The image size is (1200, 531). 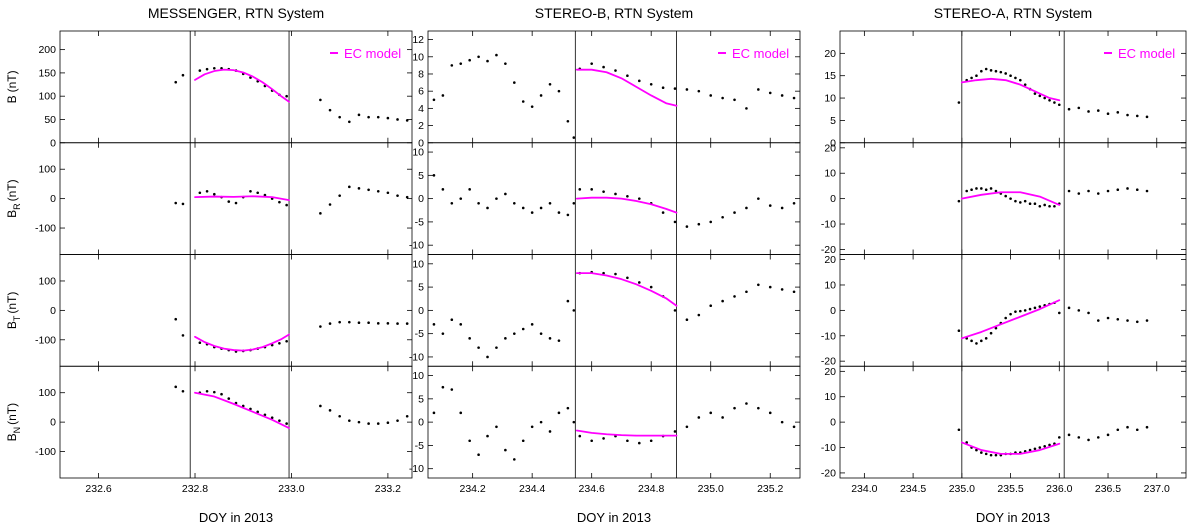 What do you see at coordinates (45, 340) in the screenshot?
I see `y-tick-label: -100` at bounding box center [45, 340].